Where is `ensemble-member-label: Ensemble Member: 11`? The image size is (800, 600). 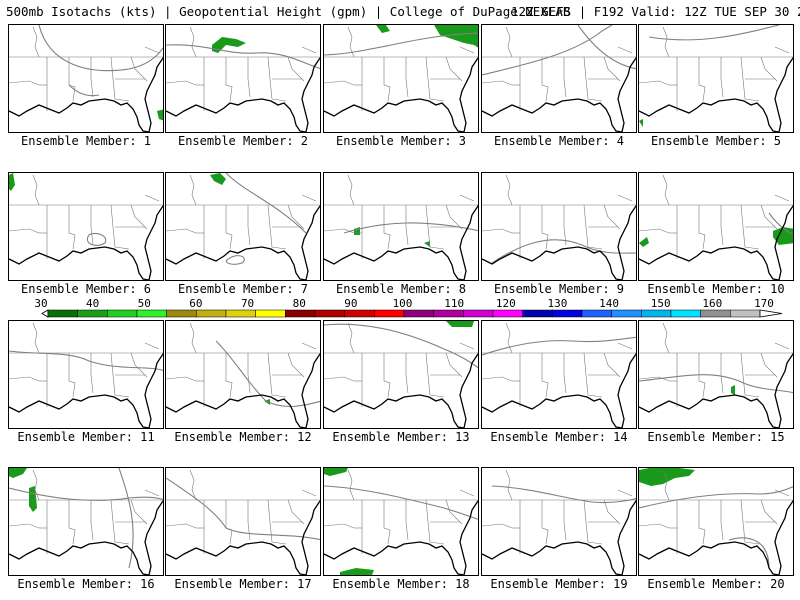
ensemble-member-label: Ensemble Member: 11 is located at coordinates (86, 437).